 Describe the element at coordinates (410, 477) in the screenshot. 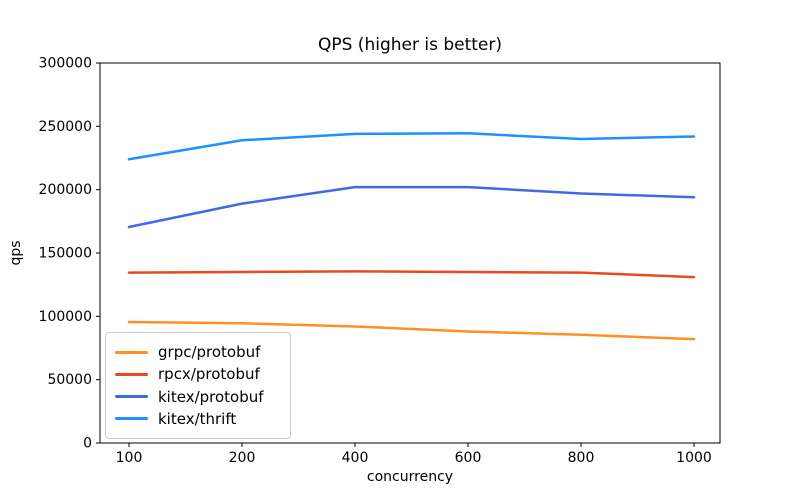

I see `x-axis-label: concurrency` at that location.